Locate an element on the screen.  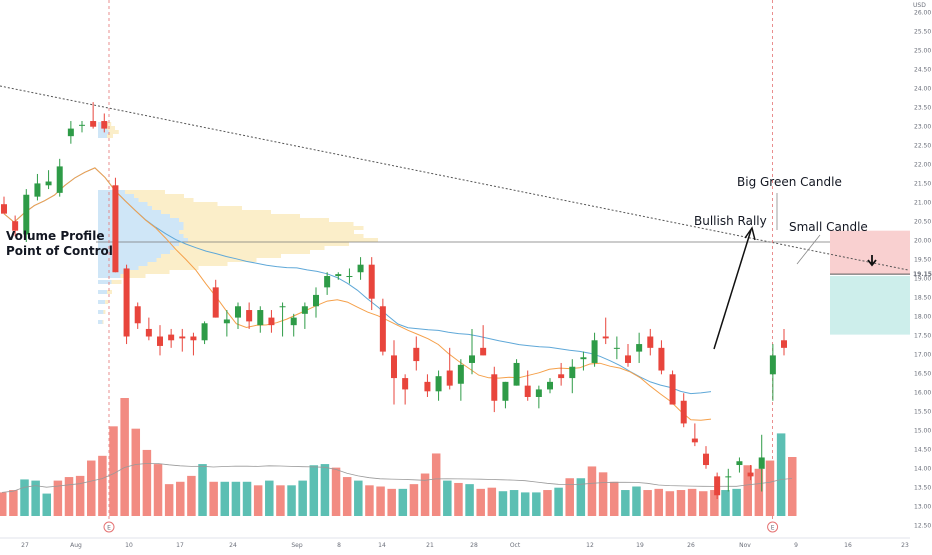
annotation-volume-profile: Volume Profile is located at coordinates (55, 236).